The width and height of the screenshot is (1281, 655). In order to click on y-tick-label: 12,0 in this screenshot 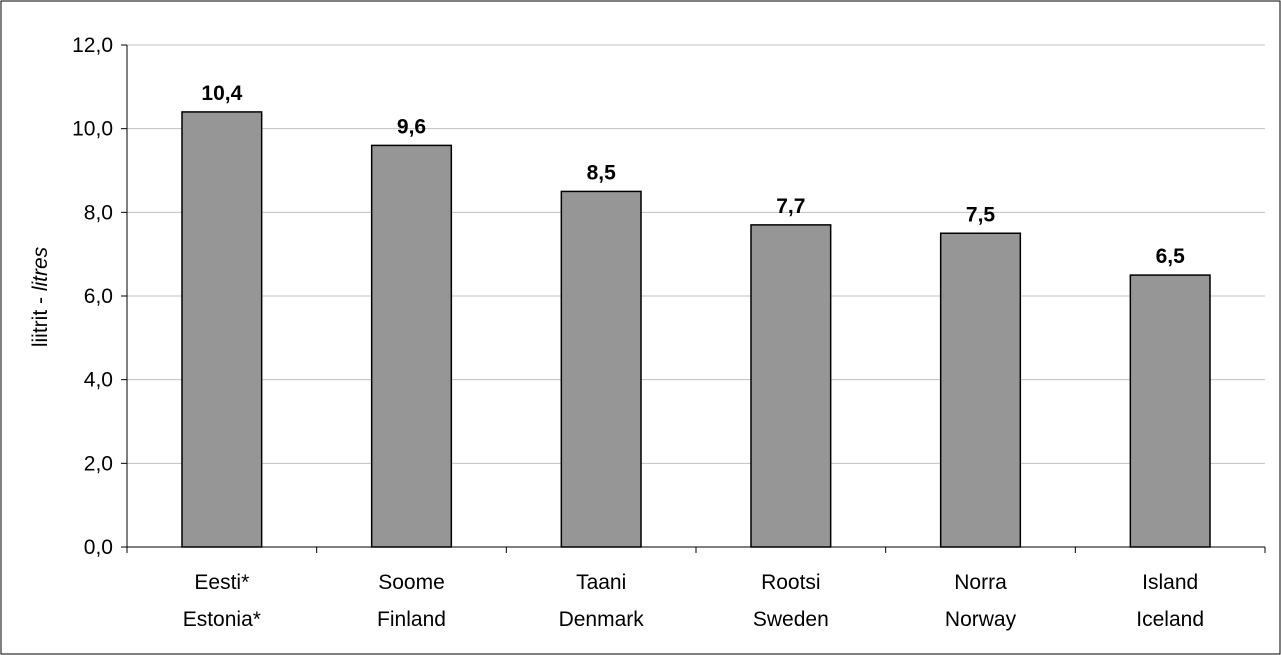, I will do `click(92, 45)`.